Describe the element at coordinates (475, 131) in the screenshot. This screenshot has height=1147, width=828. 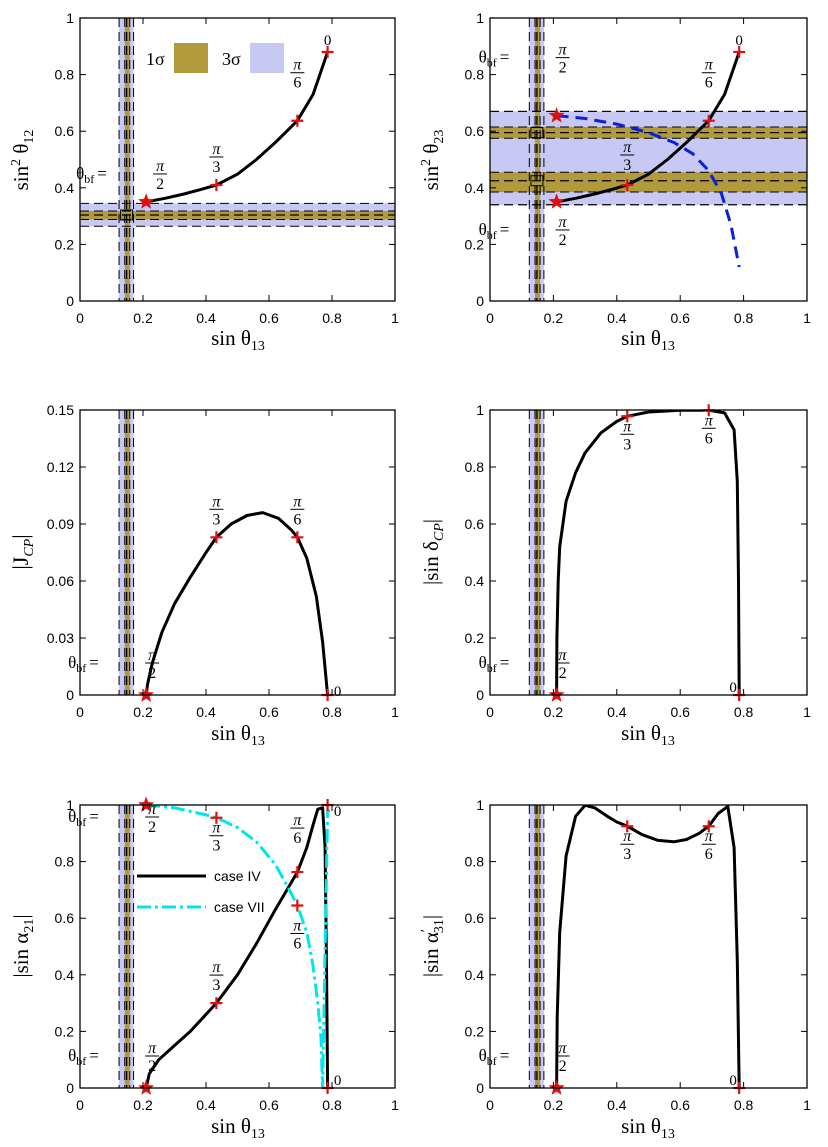
I see `p2-ytick-label-3: 0.6` at that location.